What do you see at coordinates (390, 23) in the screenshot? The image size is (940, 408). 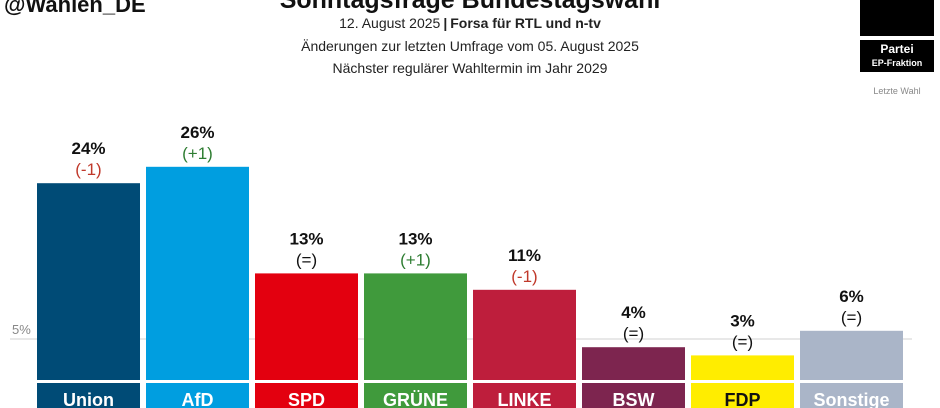 I see `poll-date: 12. August 2025` at bounding box center [390, 23].